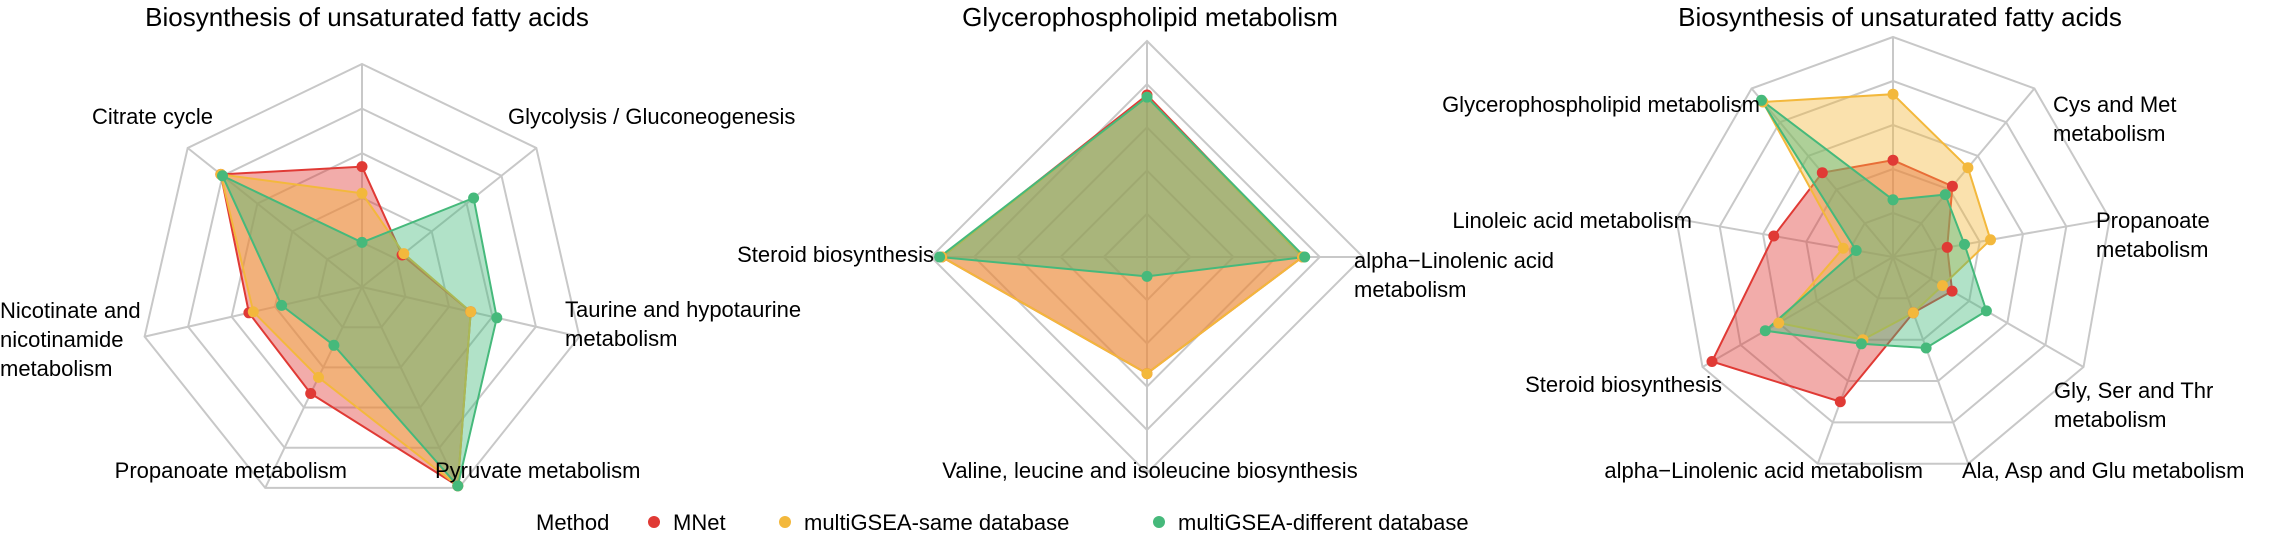 Image resolution: width=2284 pixels, height=539 pixels. I want to click on chart-1-axis-label-nicotinate-line2: nicotinamide, so click(62, 339).